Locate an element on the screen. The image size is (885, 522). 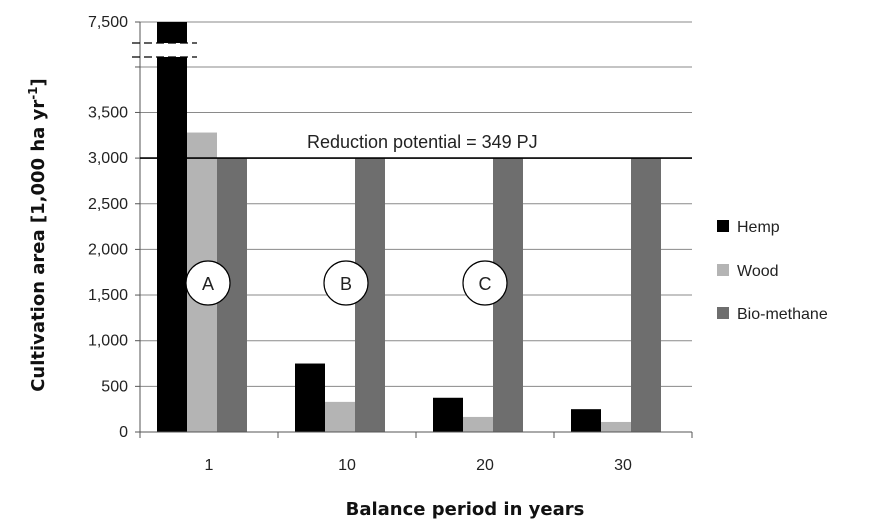
y-tick-label: 2,000 is located at coordinates (108, 249).